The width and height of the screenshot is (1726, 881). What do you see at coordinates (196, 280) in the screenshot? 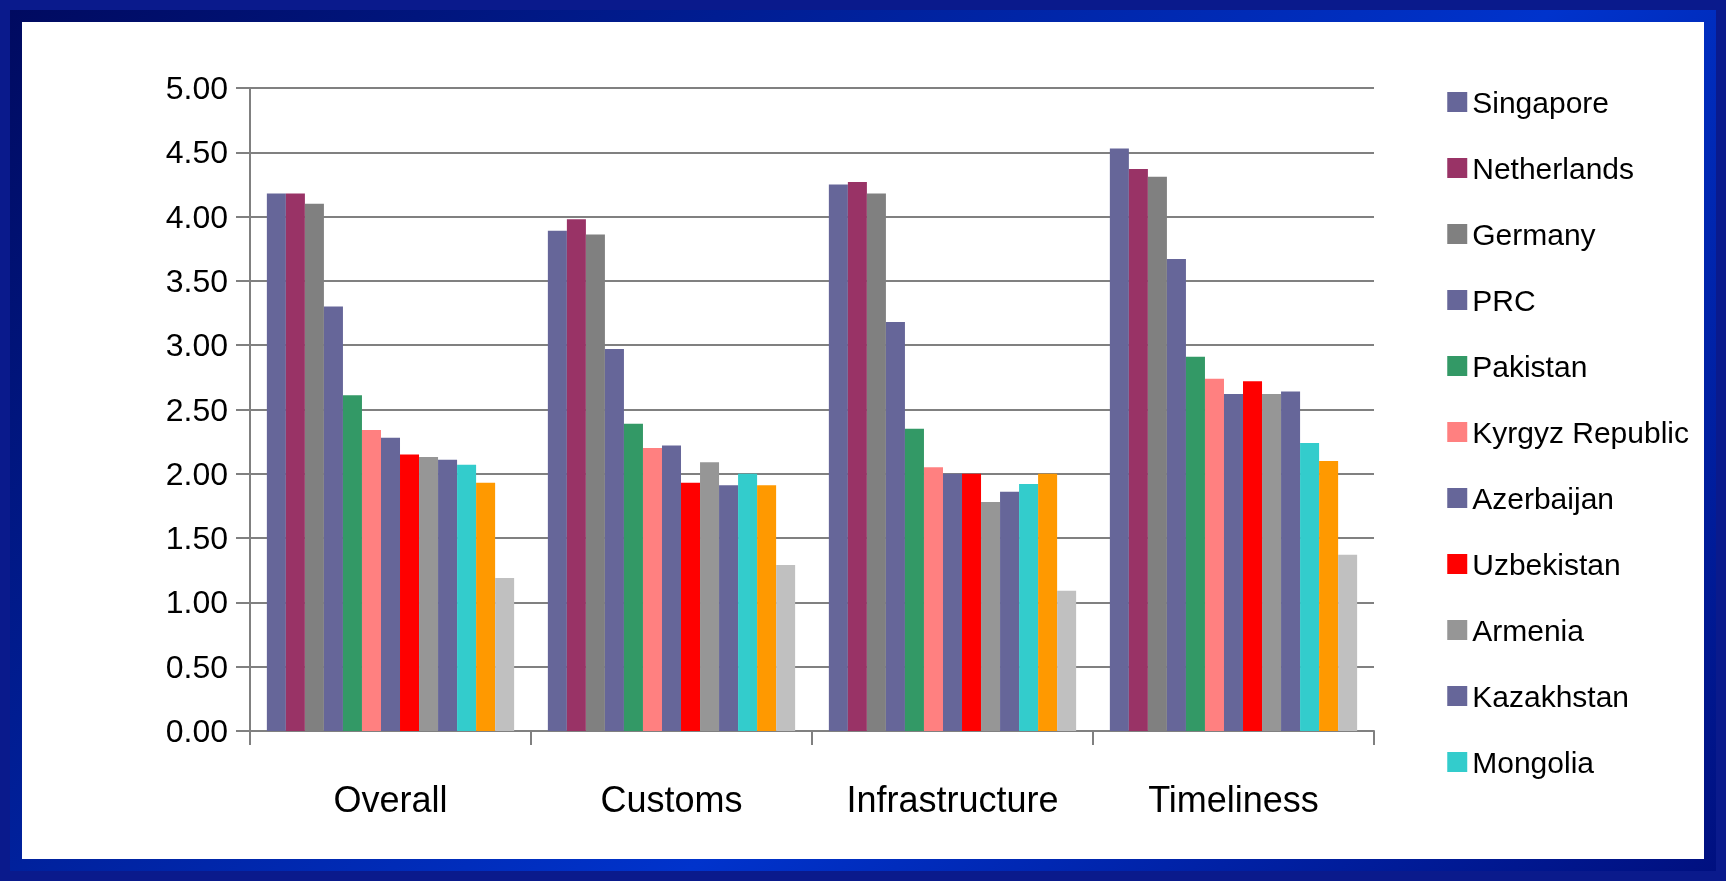
I see `y-tick-label: 3.50` at bounding box center [196, 280].